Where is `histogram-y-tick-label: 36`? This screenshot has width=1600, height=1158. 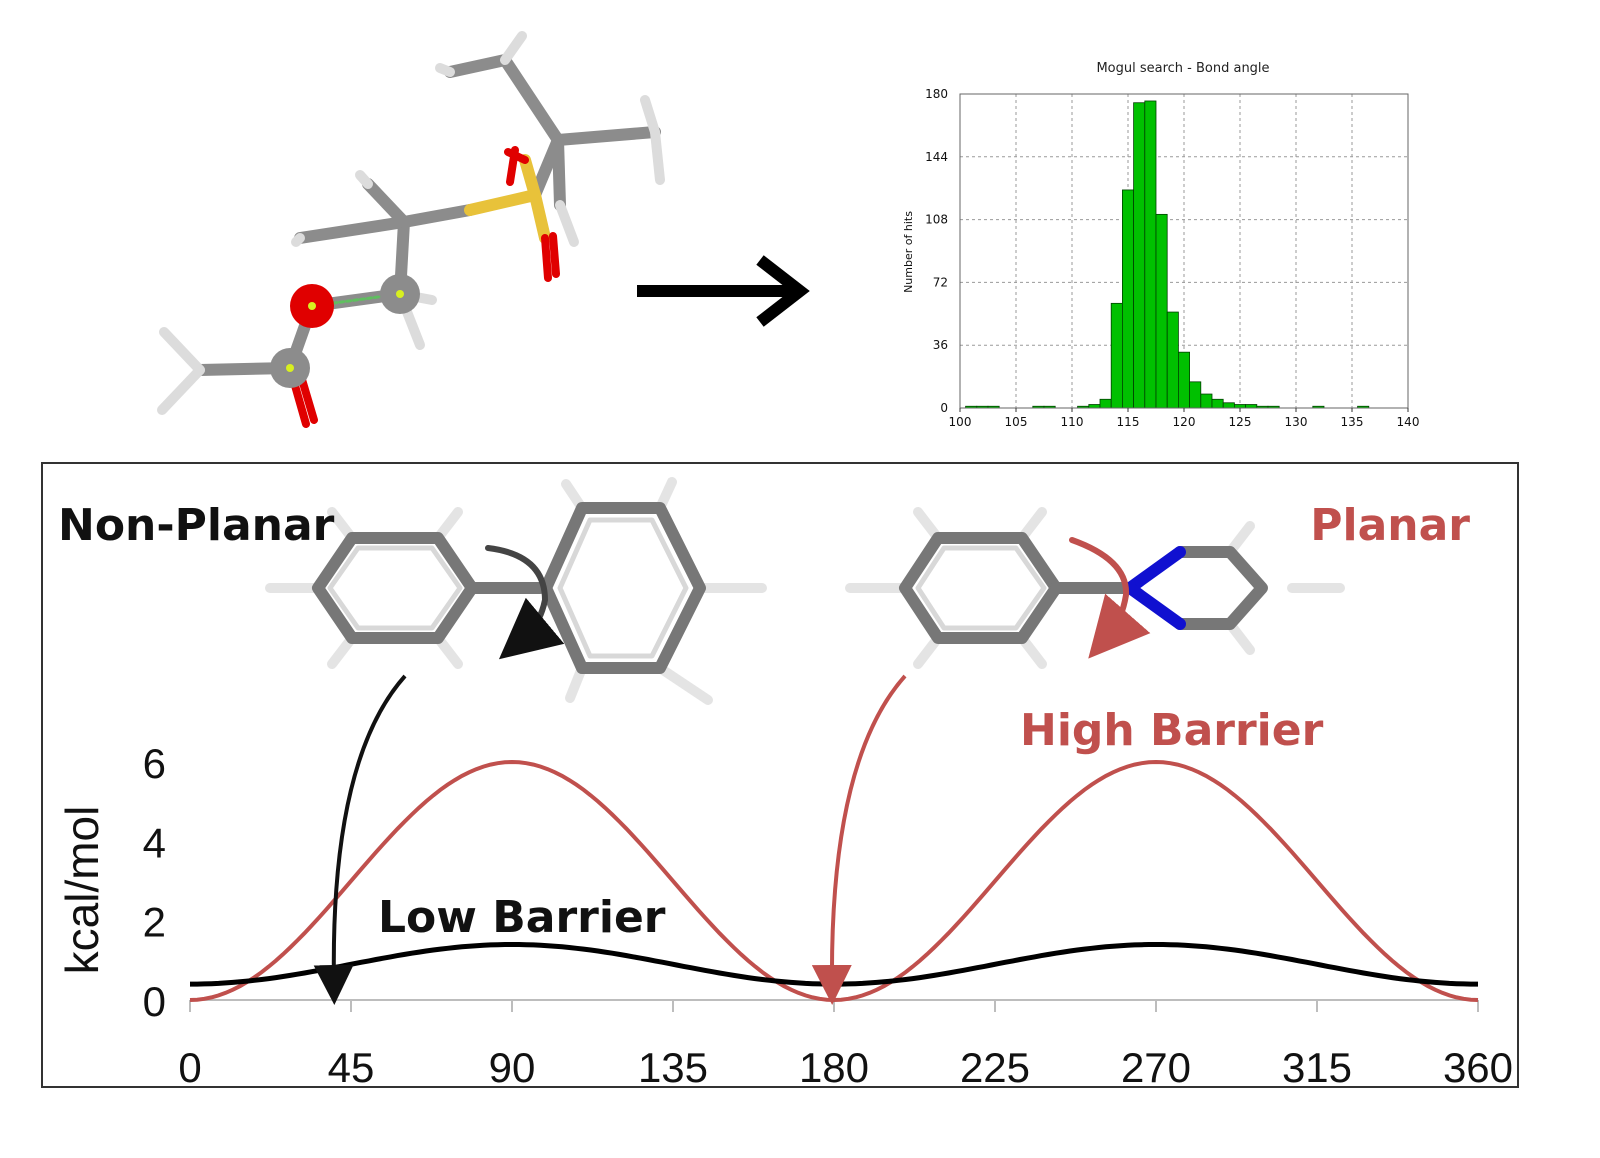
histogram-y-tick-label: 36 is located at coordinates (940, 345).